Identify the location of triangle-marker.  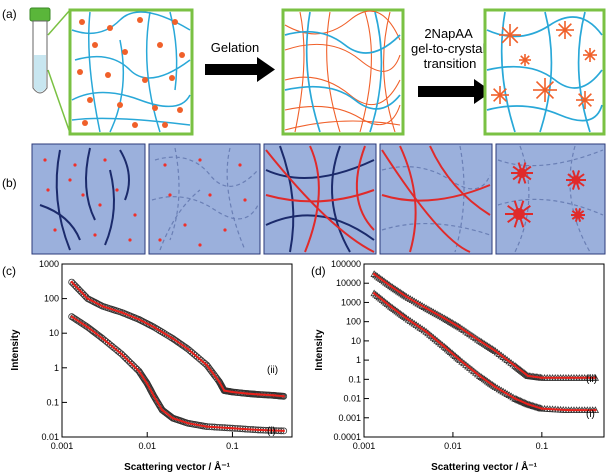
(374, 273).